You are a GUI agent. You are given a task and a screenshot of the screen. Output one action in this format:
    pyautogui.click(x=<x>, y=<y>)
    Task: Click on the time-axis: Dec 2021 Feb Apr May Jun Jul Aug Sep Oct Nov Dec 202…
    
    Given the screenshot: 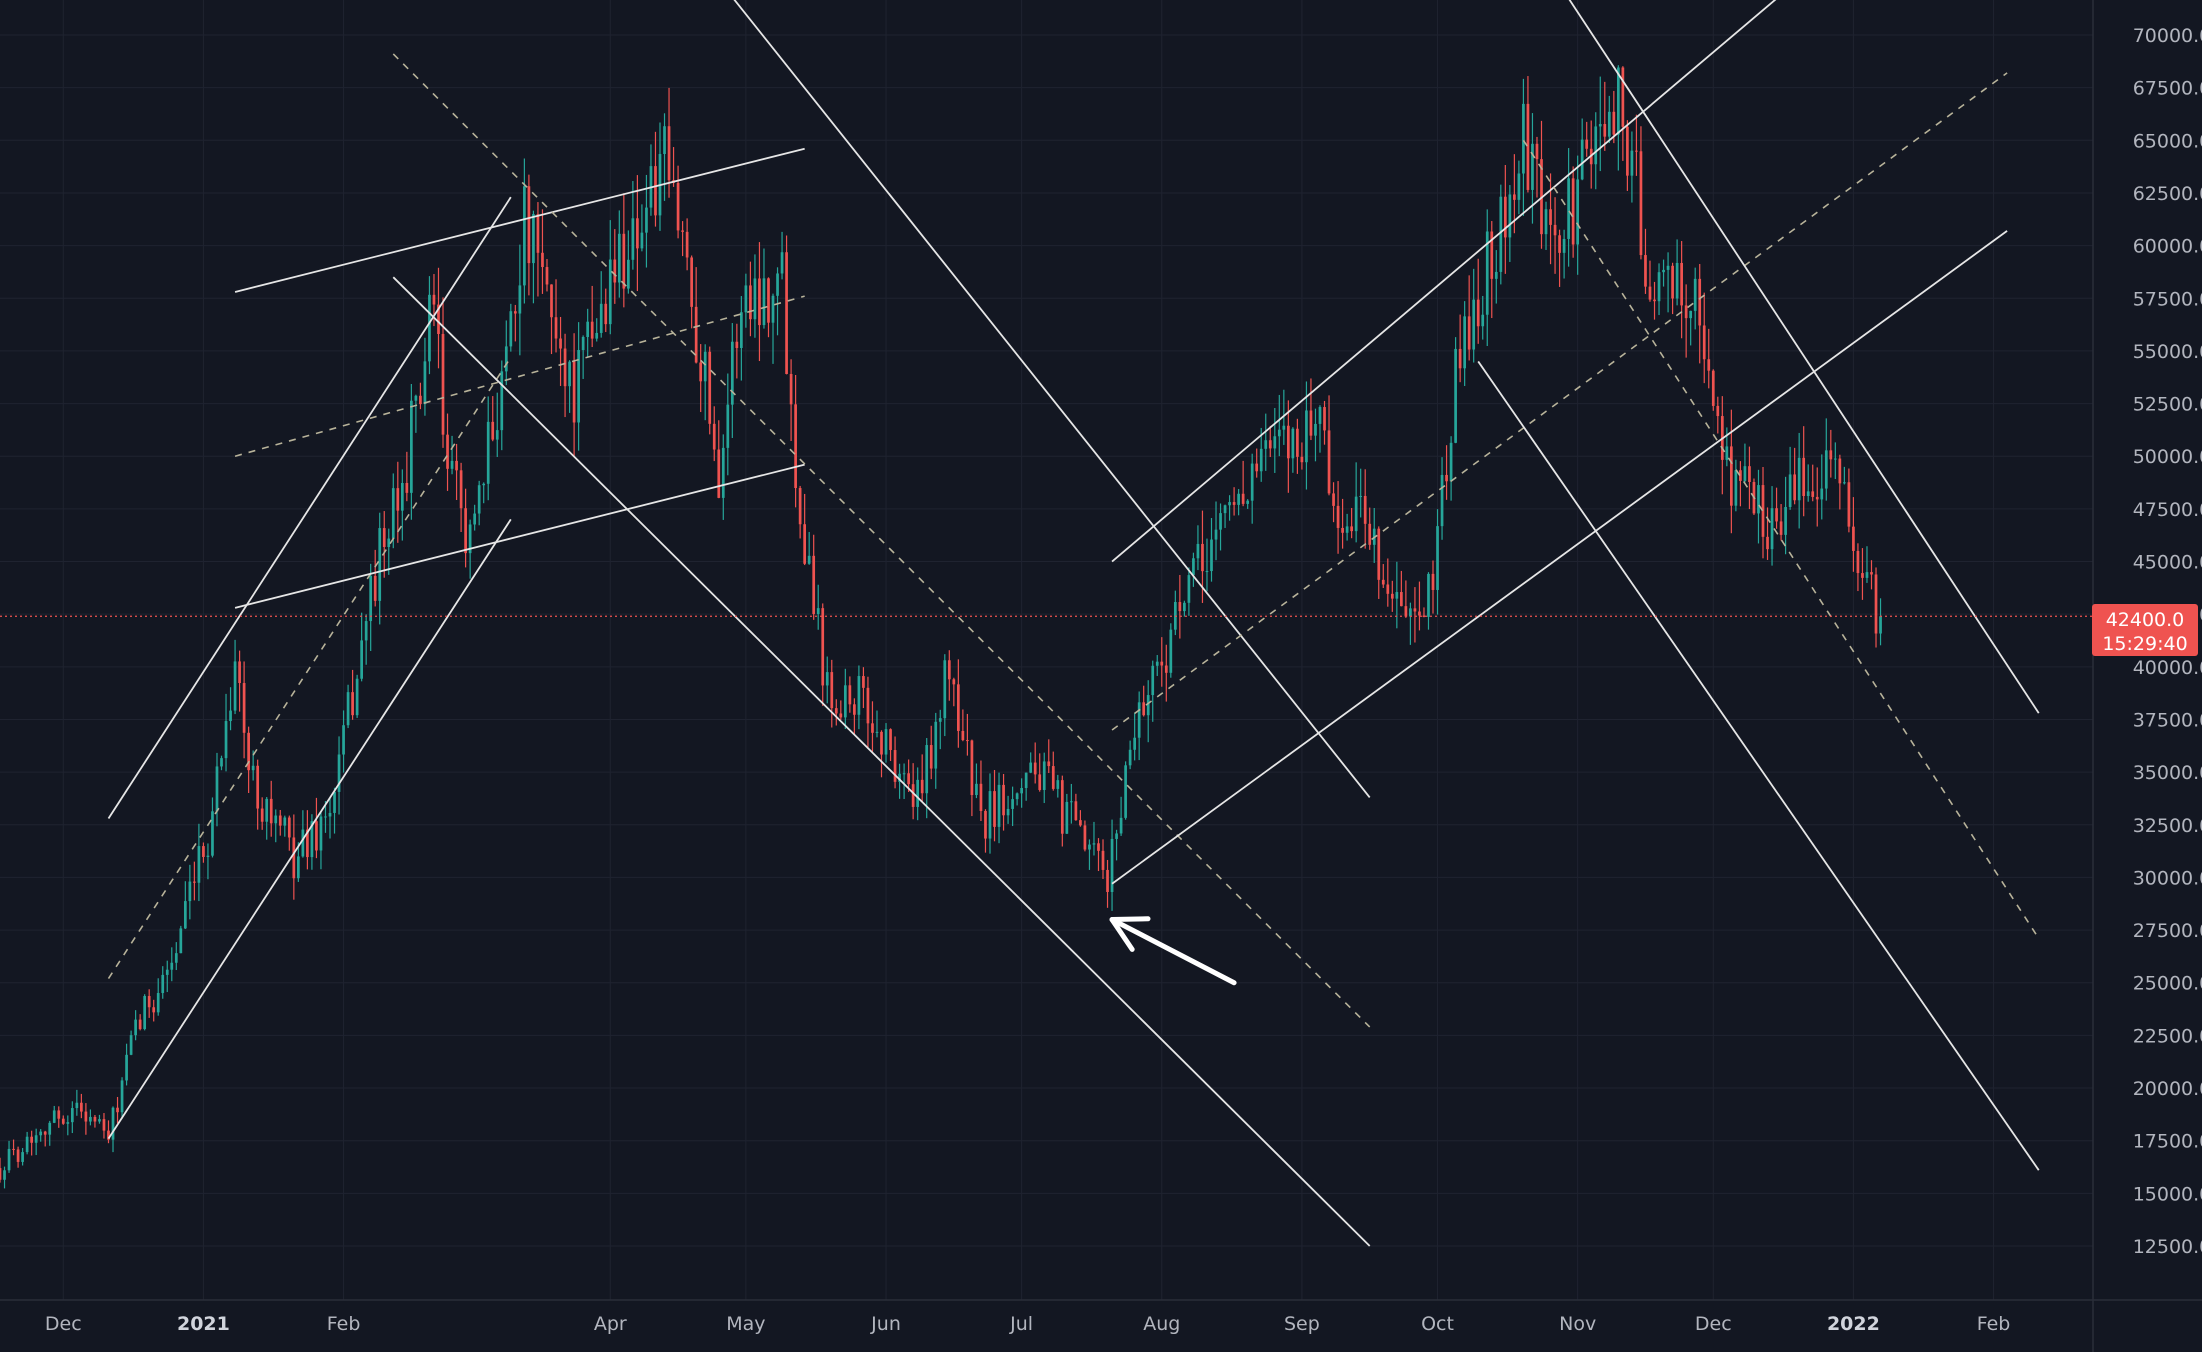 What is the action you would take?
    pyautogui.click(x=1101, y=1317)
    